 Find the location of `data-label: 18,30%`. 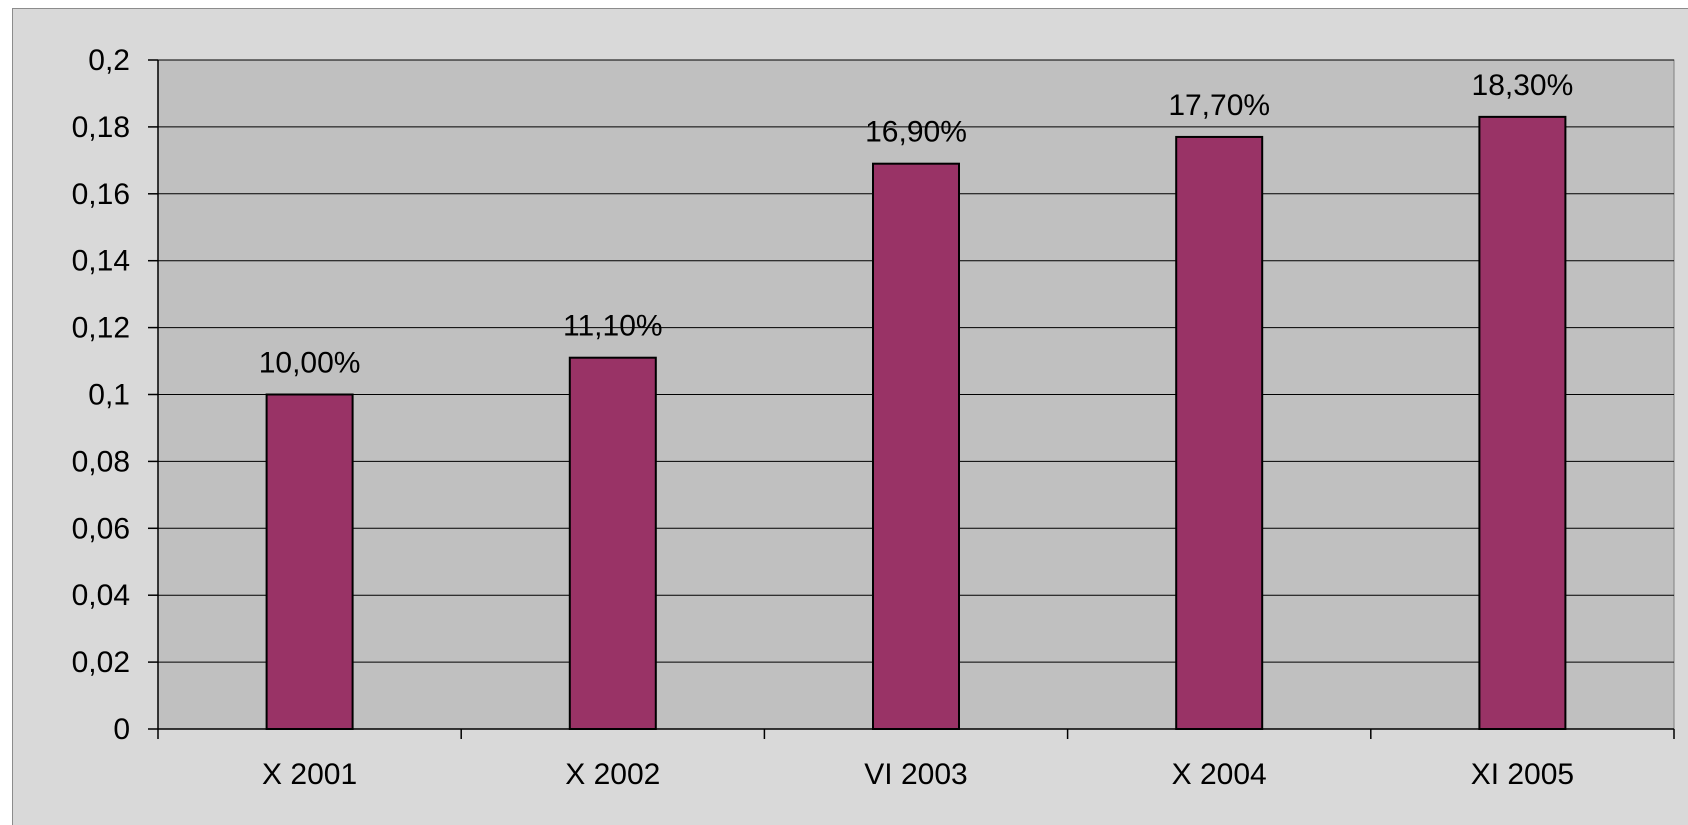

data-label: 18,30% is located at coordinates (1523, 85).